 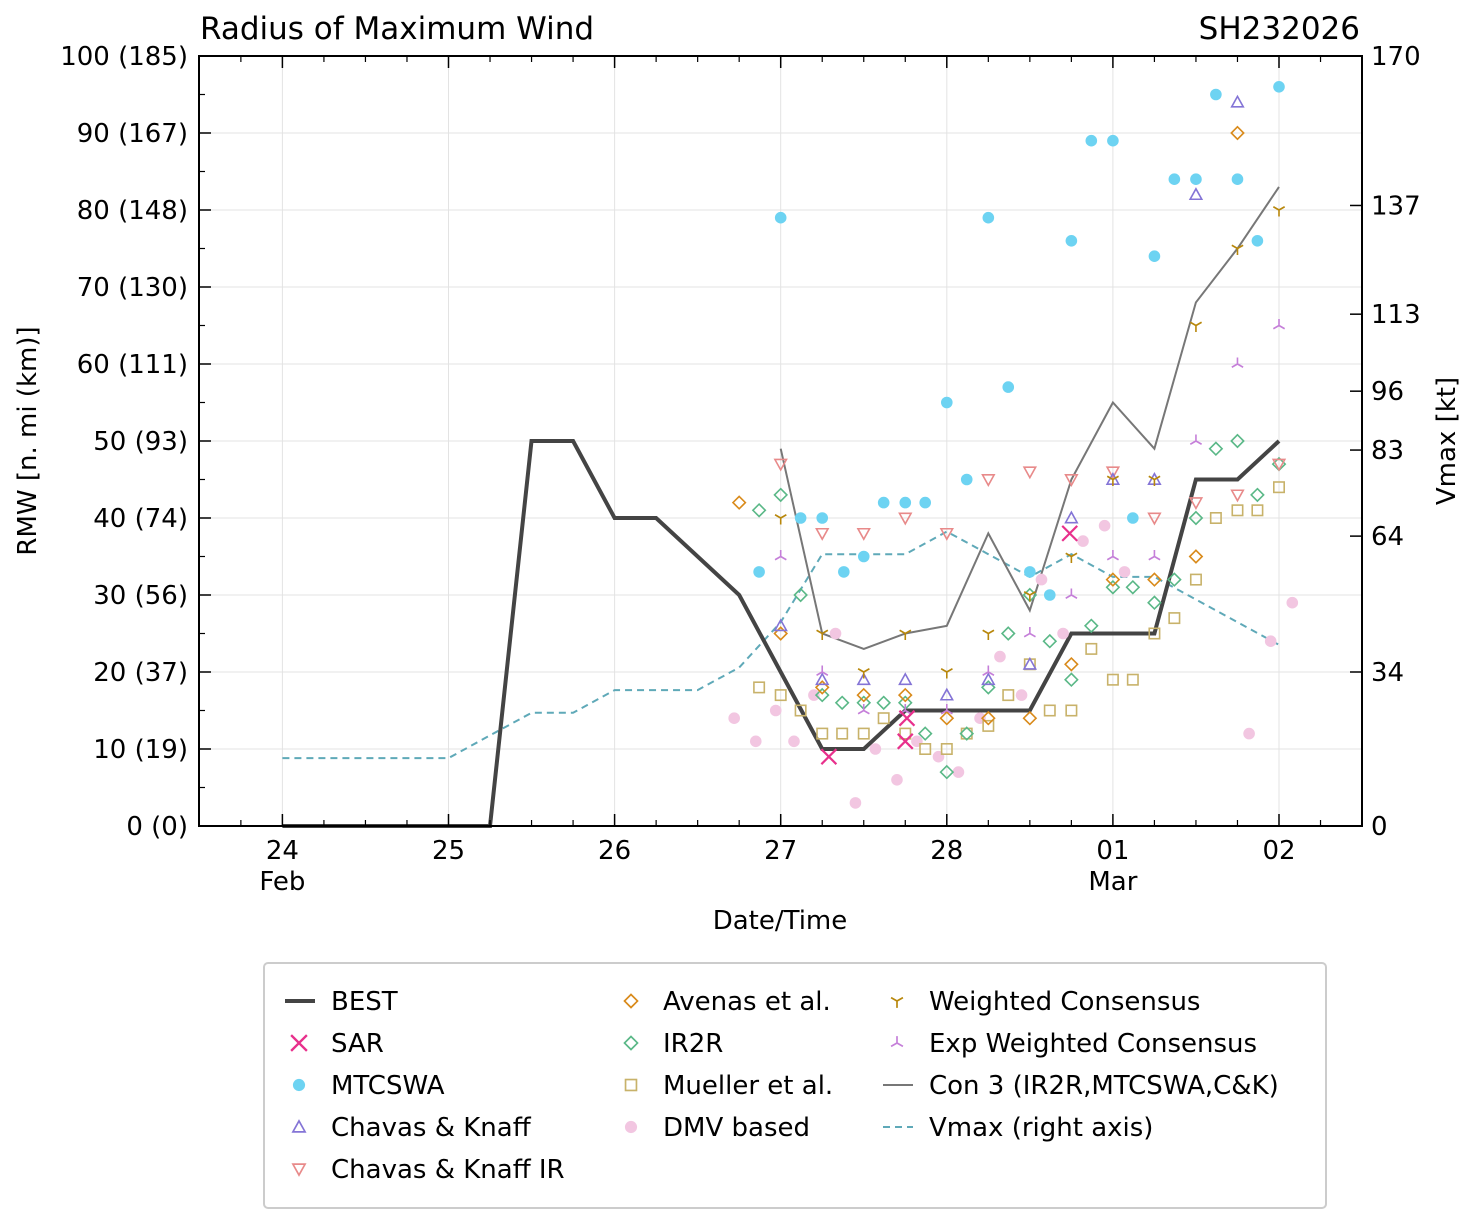 What do you see at coordinates (781, 645) in the screenshot?
I see `series-line-vmax-right-axis-` at bounding box center [781, 645].